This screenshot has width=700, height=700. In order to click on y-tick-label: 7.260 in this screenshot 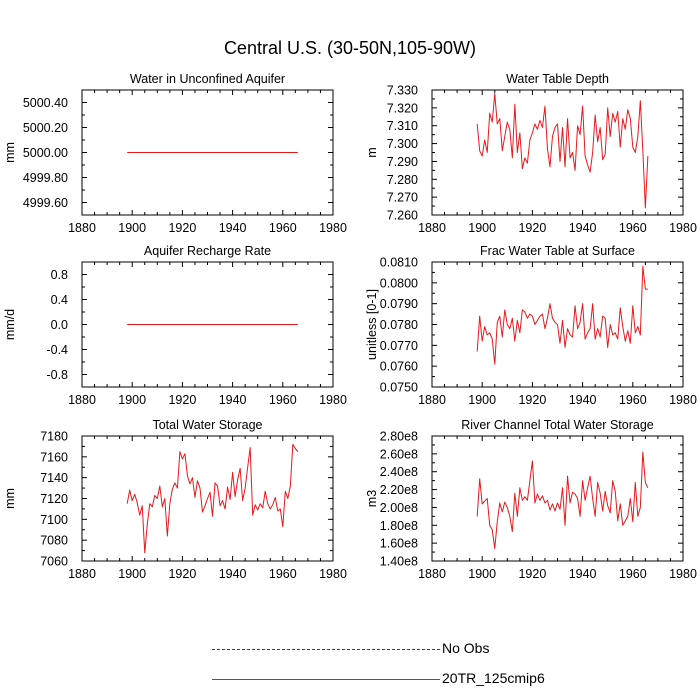, I will do `click(402, 216)`.